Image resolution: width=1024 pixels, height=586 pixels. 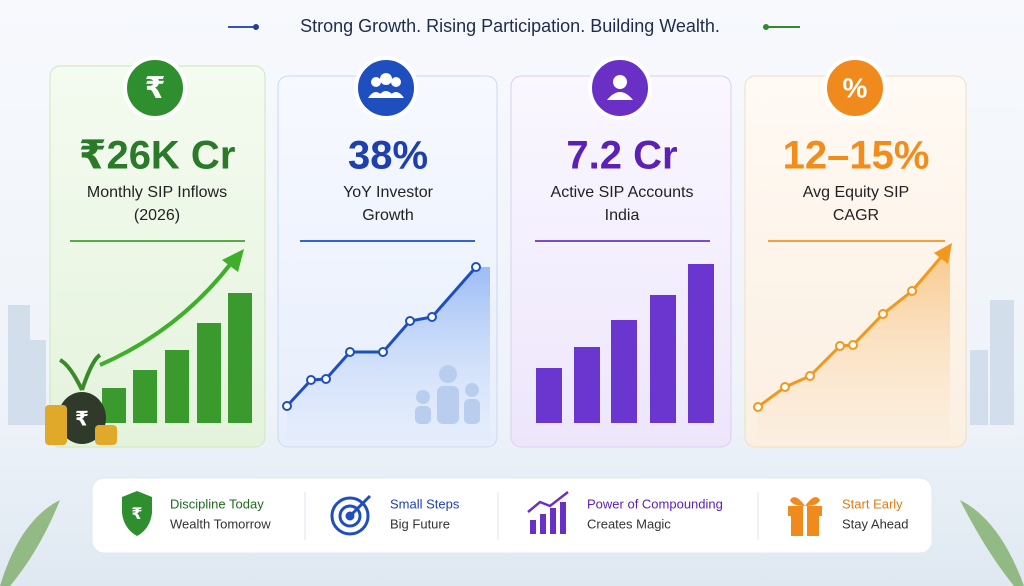 What do you see at coordinates (157, 192) in the screenshot?
I see `card-label: Monthly SIP Inflows` at bounding box center [157, 192].